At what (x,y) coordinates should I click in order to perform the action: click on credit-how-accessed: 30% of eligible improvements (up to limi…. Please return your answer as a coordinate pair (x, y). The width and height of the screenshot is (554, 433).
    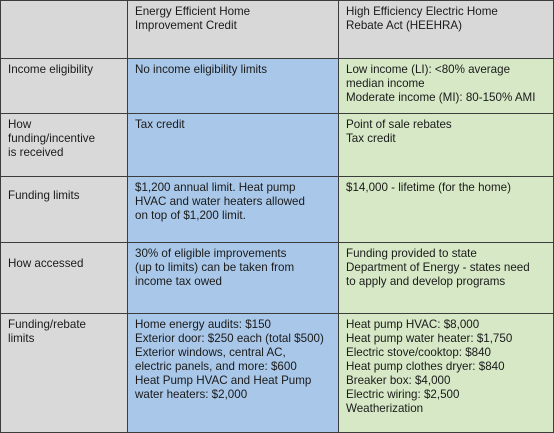
    Looking at the image, I should click on (233, 278).